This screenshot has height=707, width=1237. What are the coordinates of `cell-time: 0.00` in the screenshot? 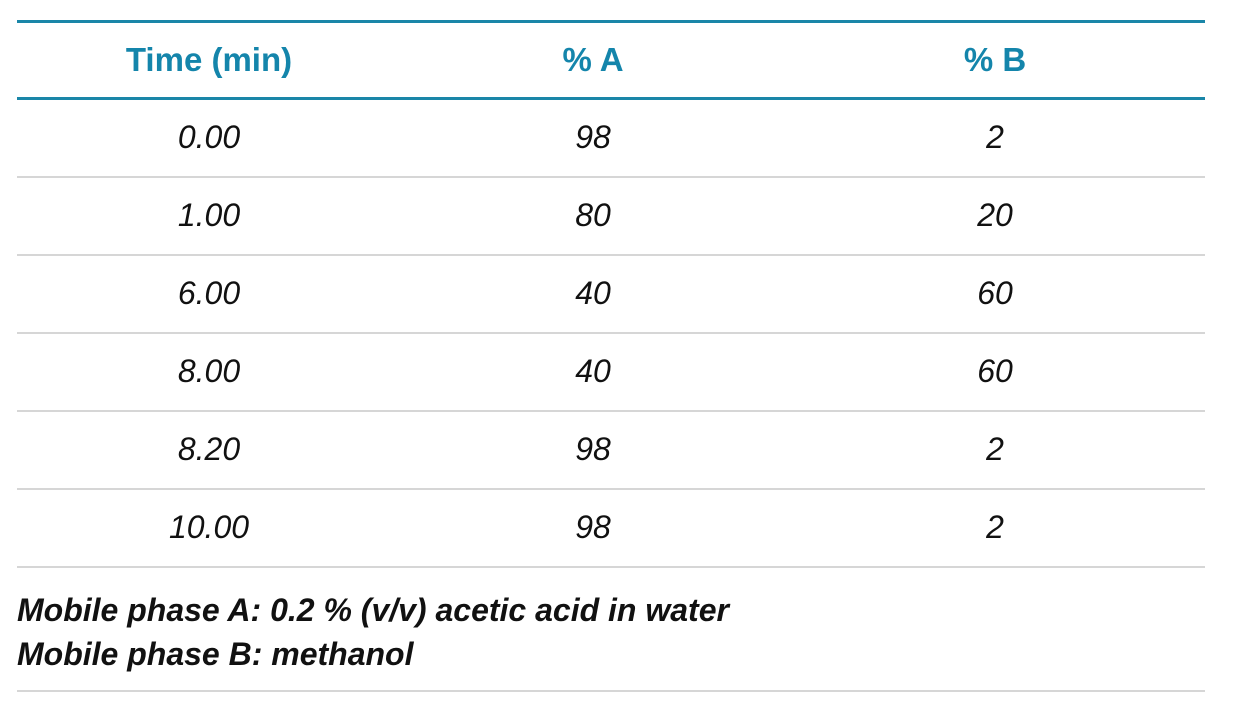 It's located at (209, 138).